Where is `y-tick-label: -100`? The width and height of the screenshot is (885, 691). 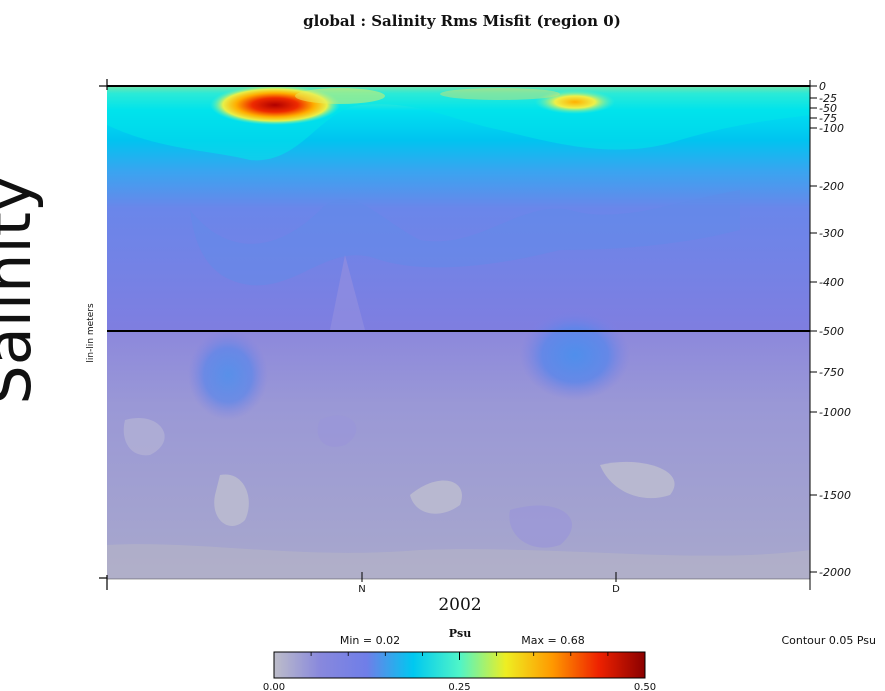
y-tick-label: -100 is located at coordinates (831, 128).